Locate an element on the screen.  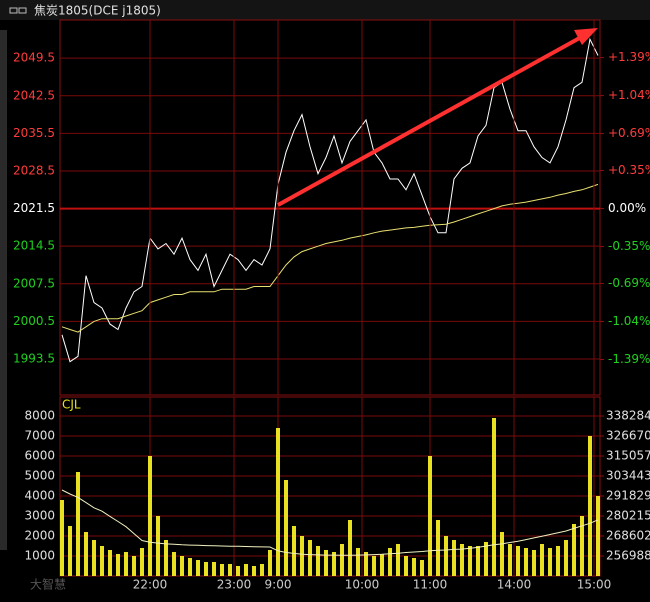
y-tick-label: 1000 is located at coordinates (39, 556).